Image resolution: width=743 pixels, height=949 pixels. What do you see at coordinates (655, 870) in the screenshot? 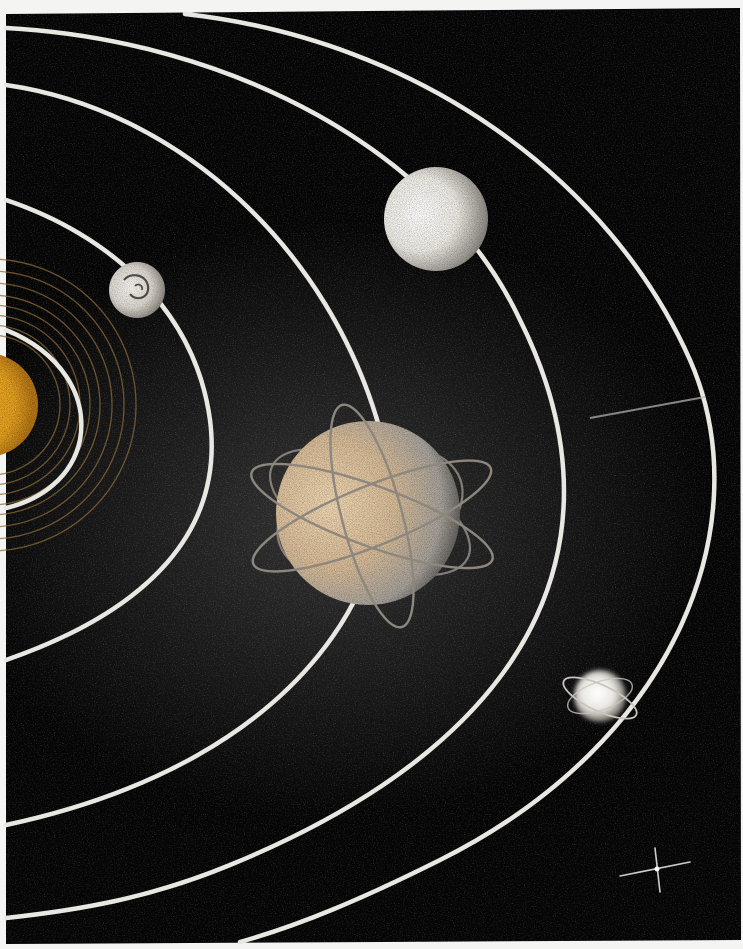
I see `sparkle-star-icon` at bounding box center [655, 870].